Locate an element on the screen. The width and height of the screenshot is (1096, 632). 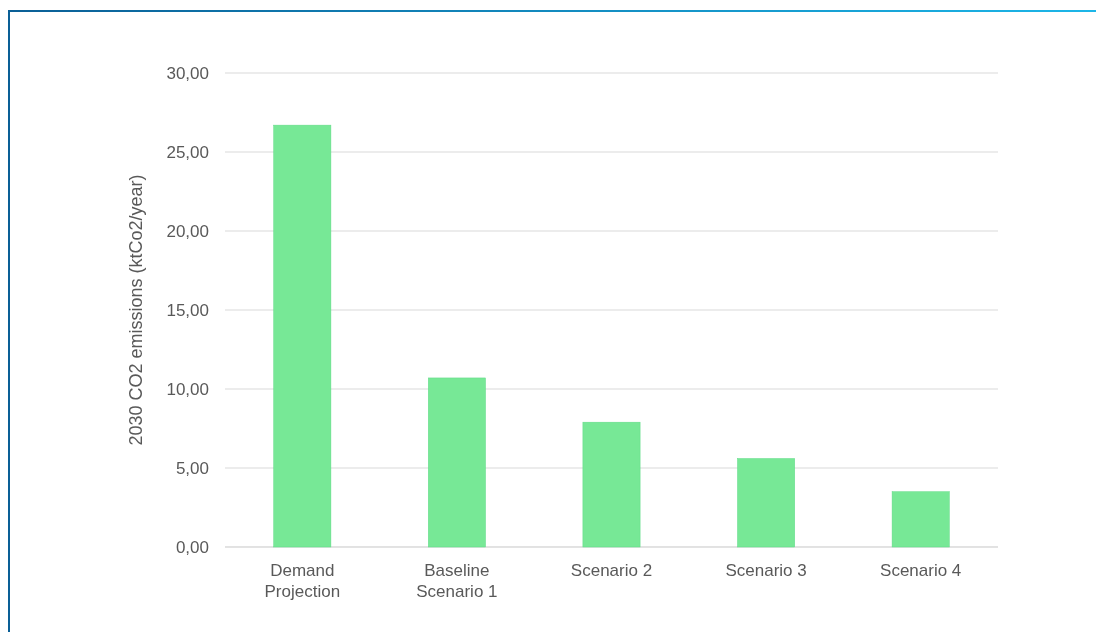
x-tick-label: Scenario 4 is located at coordinates (921, 570).